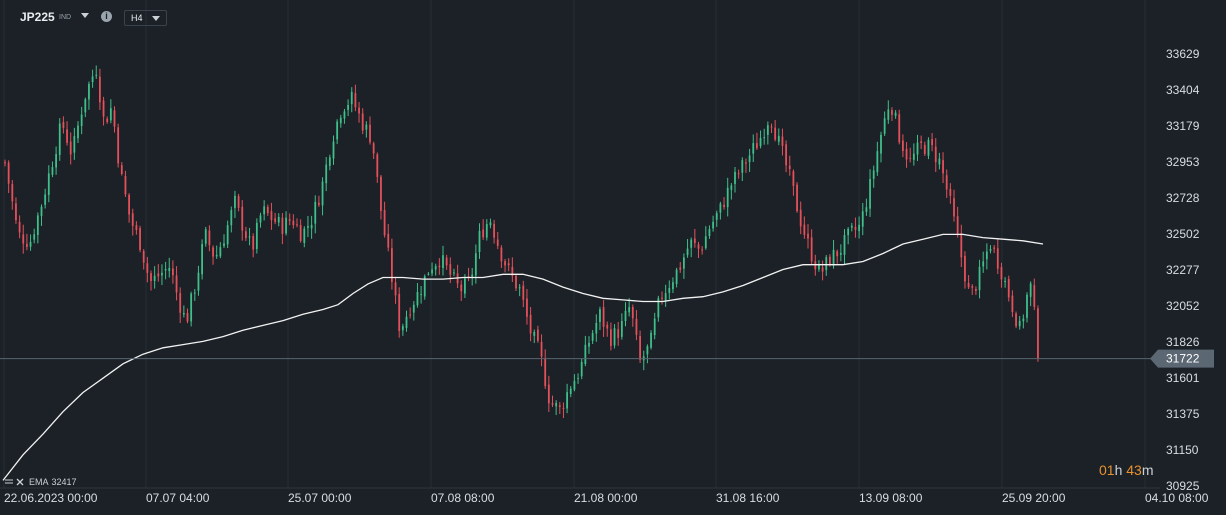  I want to click on countdown-hours-unit: h, so click(1118, 470).